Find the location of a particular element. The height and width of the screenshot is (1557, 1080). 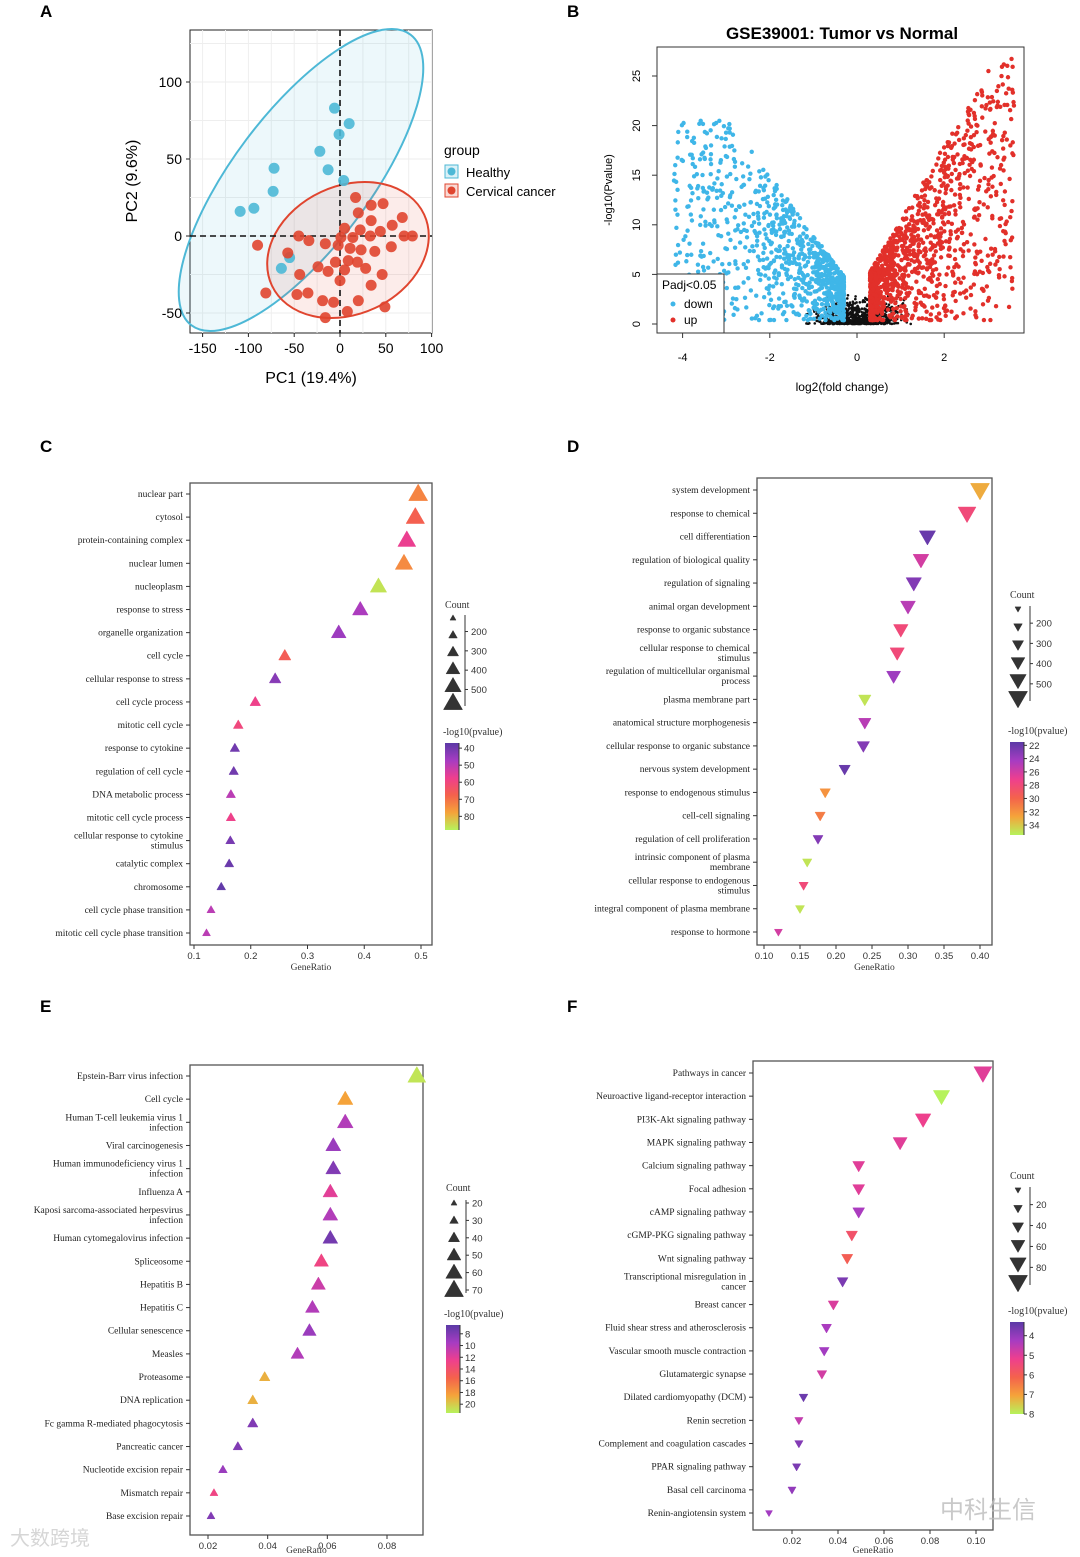

count-legend-marker is located at coordinates (1018, 627).